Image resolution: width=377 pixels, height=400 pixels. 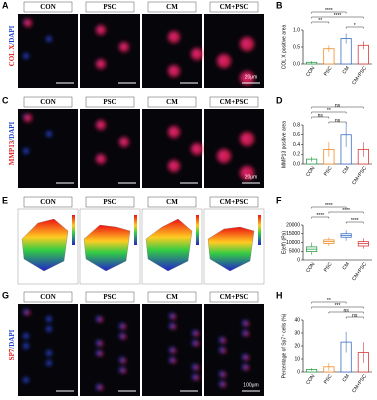 What do you see at coordinates (294, 252) in the screenshot?
I see `y-tick-label: 5000` at bounding box center [294, 252].